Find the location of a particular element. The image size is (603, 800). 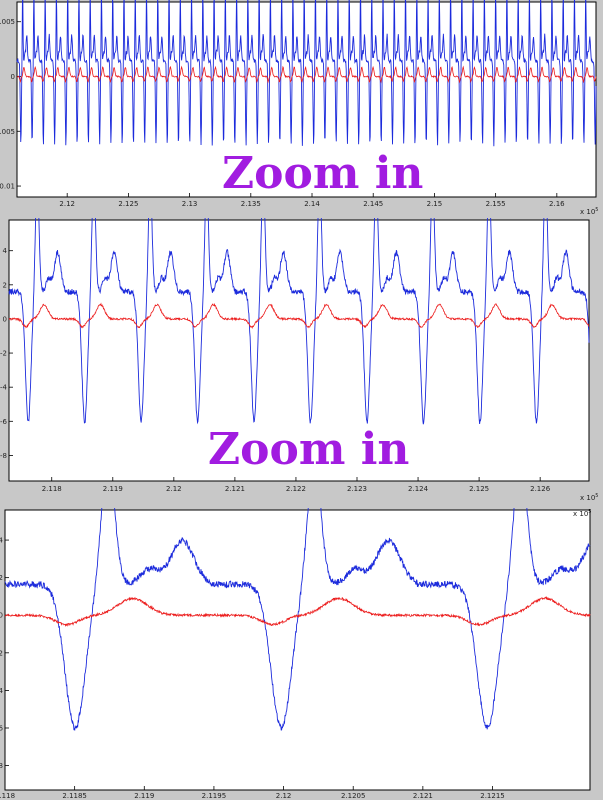

x-tick-label: 2.126 is located at coordinates (540, 489).